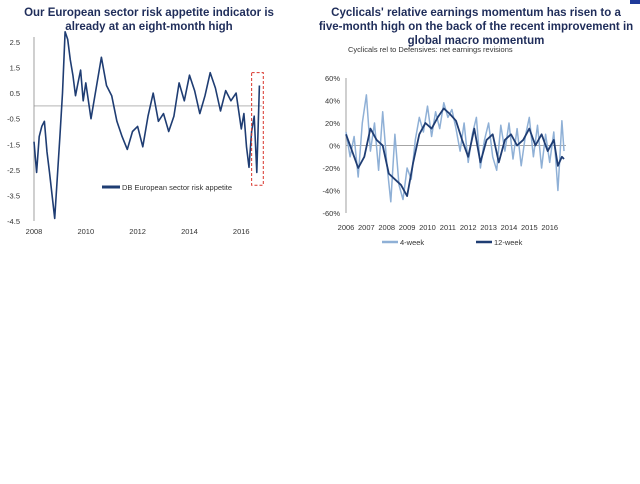 Image resolution: width=640 pixels, height=484 pixels. I want to click on chart2-y-tick-label: 40%, so click(332, 101).